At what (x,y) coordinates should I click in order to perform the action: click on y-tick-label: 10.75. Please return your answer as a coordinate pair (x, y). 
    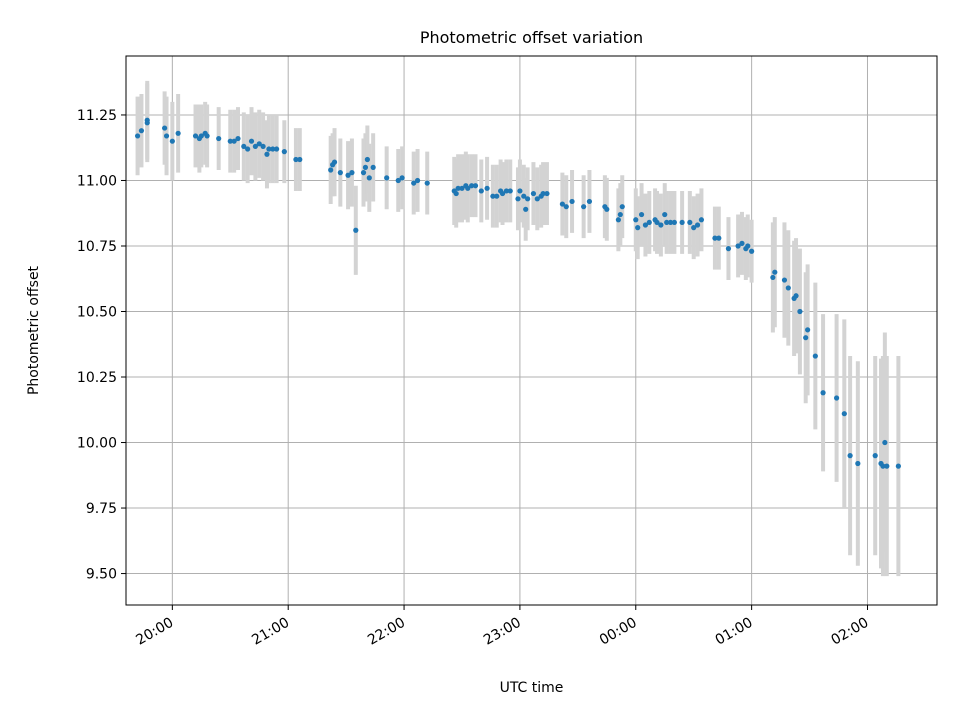
    Looking at the image, I should click on (97, 247).